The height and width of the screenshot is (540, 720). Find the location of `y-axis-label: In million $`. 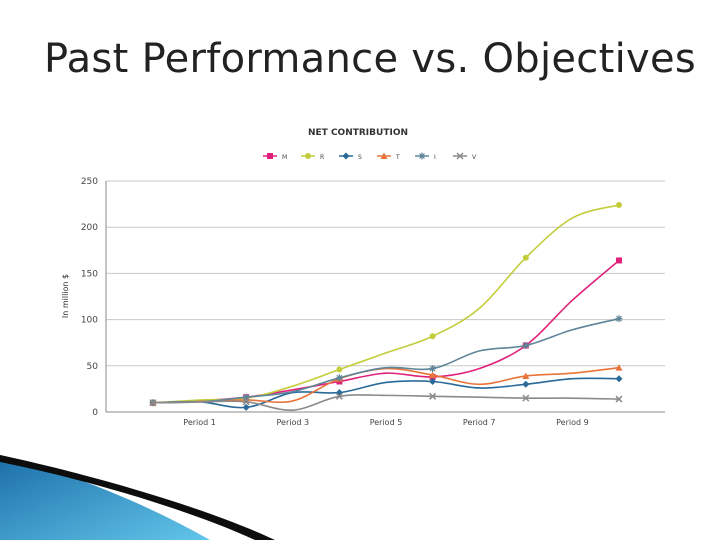

y-axis-label: In million $ is located at coordinates (65, 296).